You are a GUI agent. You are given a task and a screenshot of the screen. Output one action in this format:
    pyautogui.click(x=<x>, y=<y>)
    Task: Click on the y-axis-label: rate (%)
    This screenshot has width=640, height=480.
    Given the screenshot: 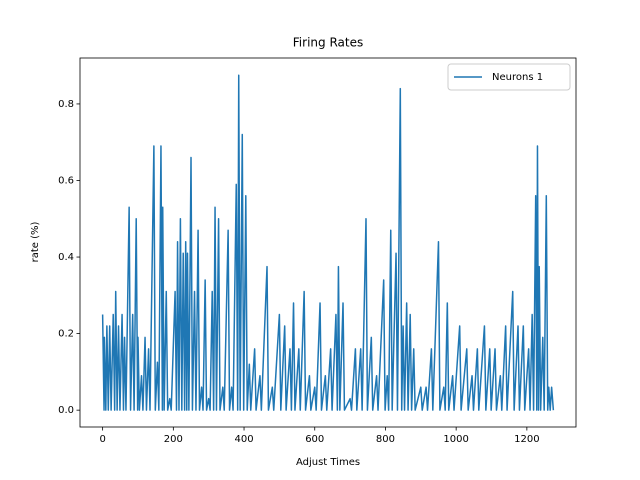 What is the action you would take?
    pyautogui.click(x=35, y=242)
    